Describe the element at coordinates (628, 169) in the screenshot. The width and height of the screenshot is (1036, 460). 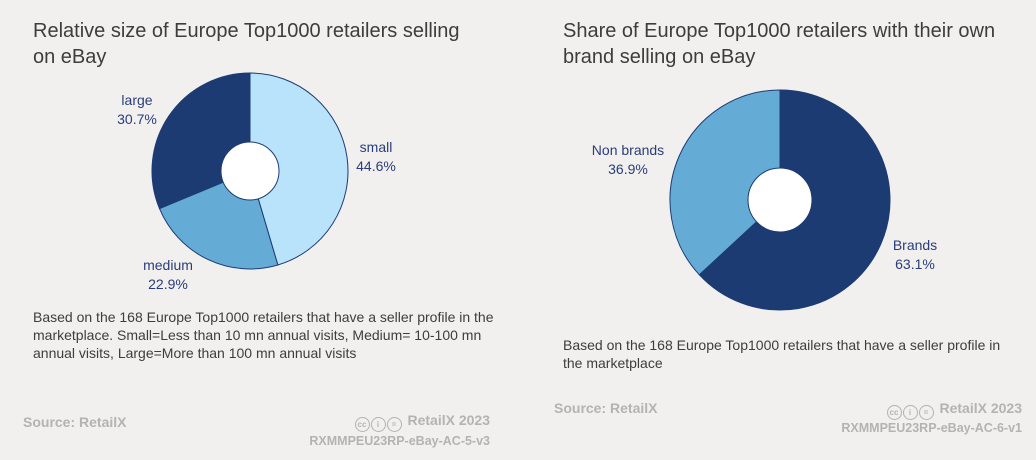
I see `slice-value-label: 36.9%` at that location.